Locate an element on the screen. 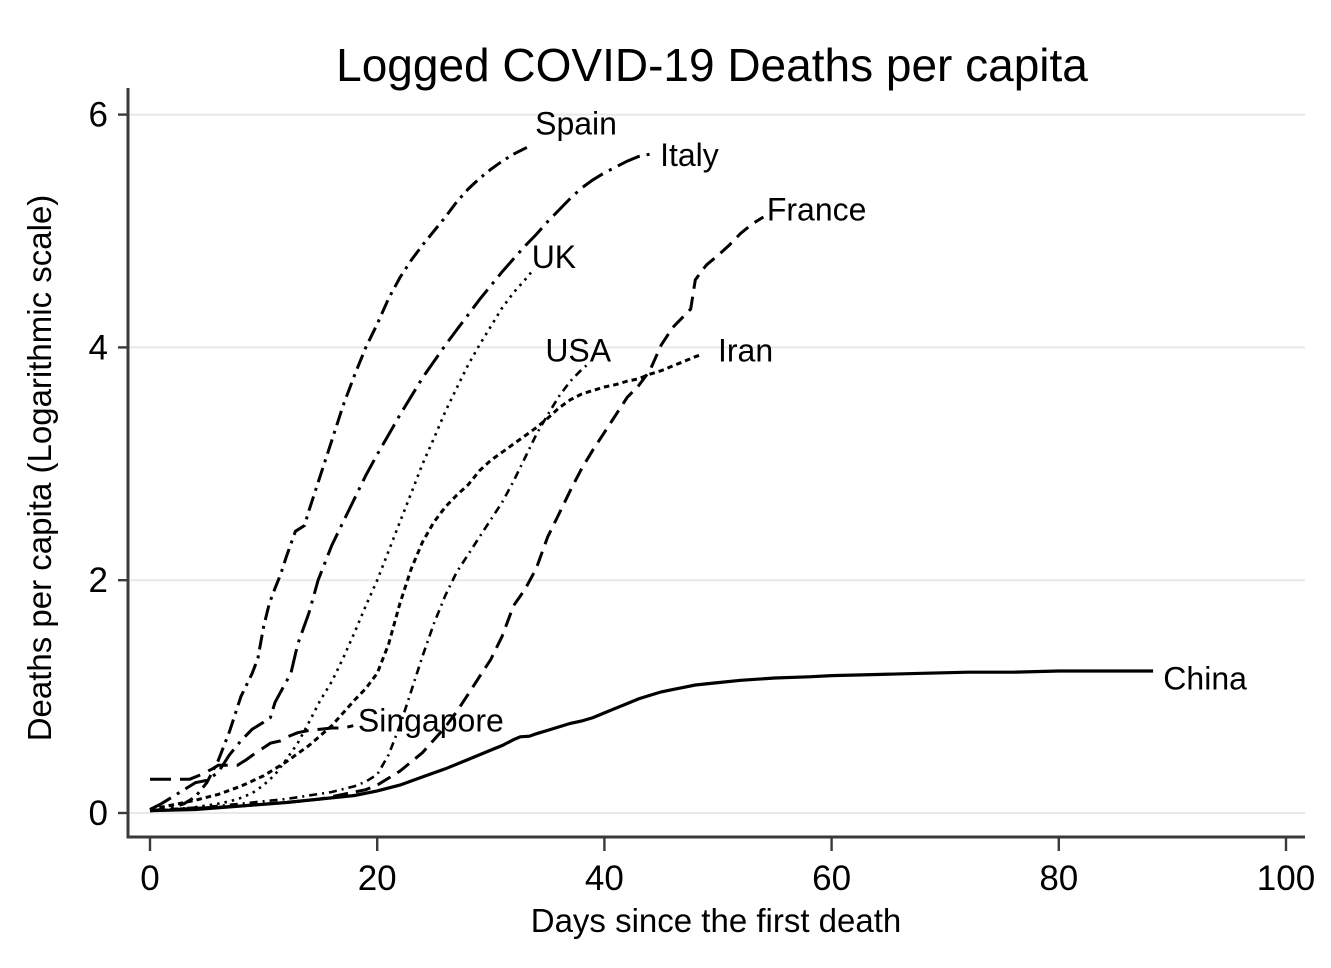 This screenshot has width=1331, height=968. y-tick-label-2: 2 is located at coordinates (98, 580).